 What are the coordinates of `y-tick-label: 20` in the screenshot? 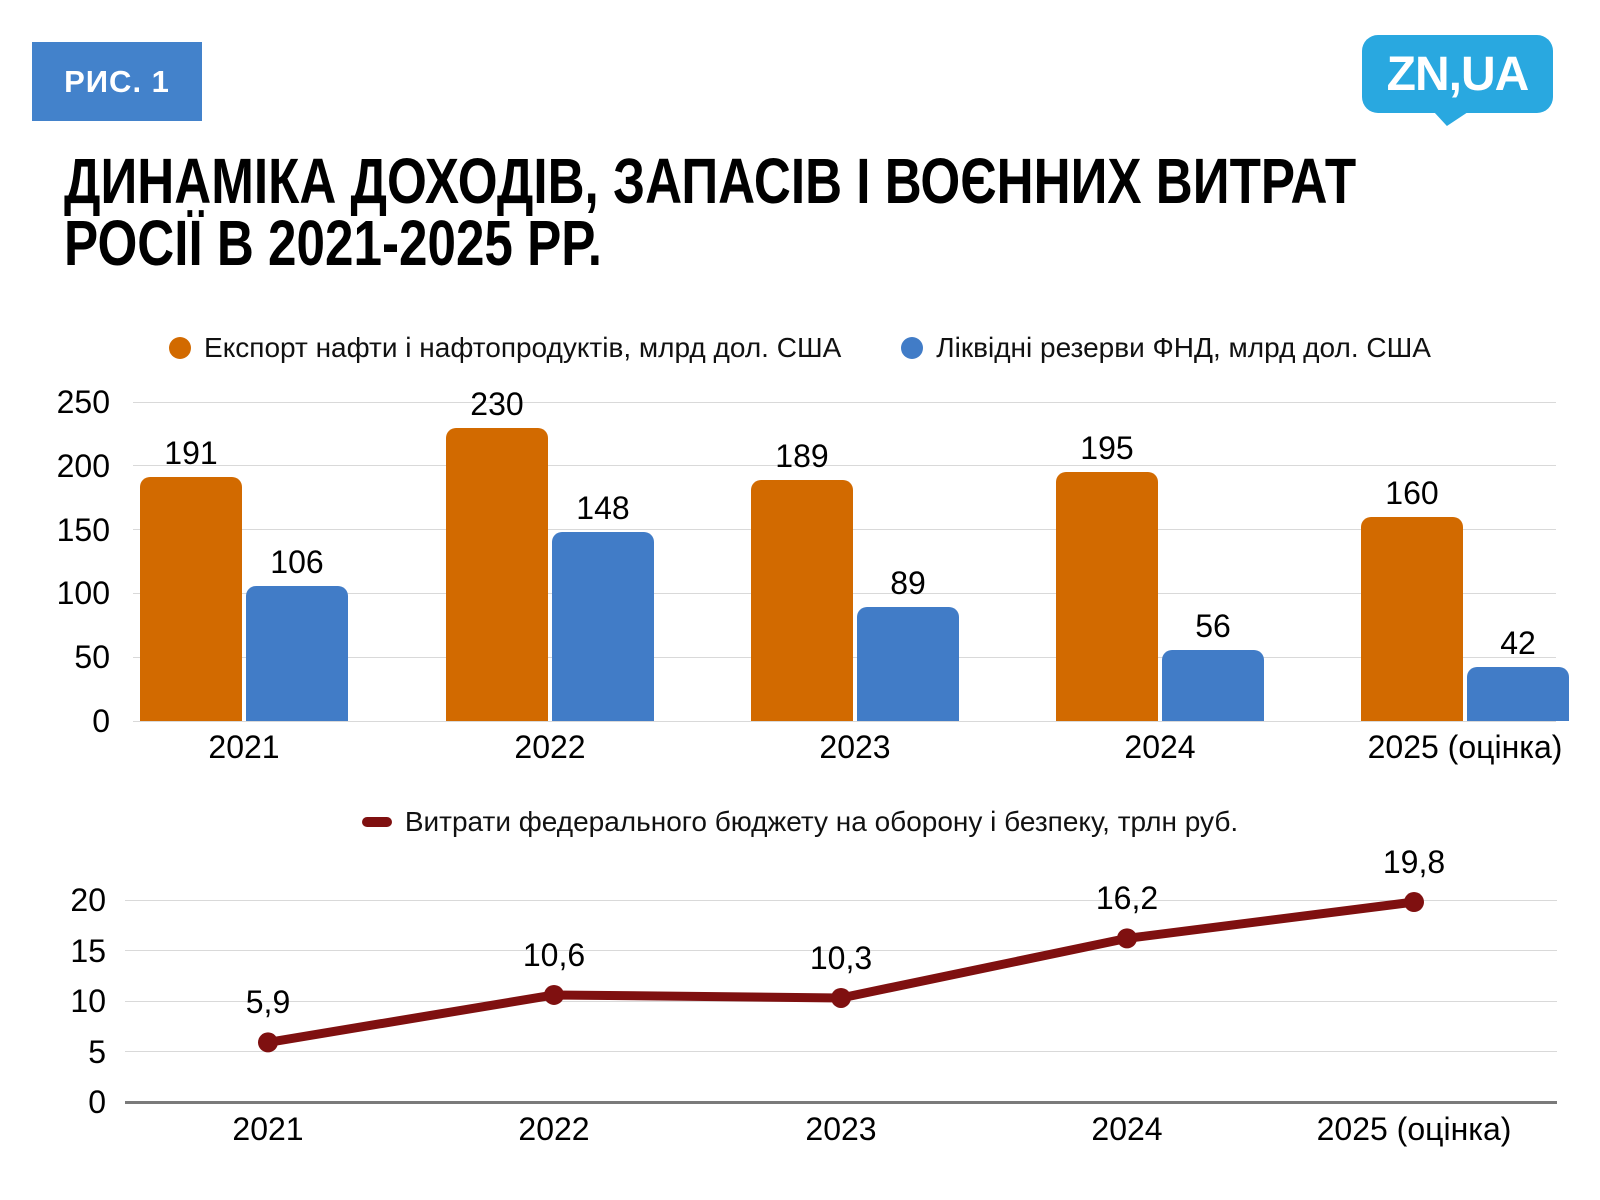 It's located at (88, 900).